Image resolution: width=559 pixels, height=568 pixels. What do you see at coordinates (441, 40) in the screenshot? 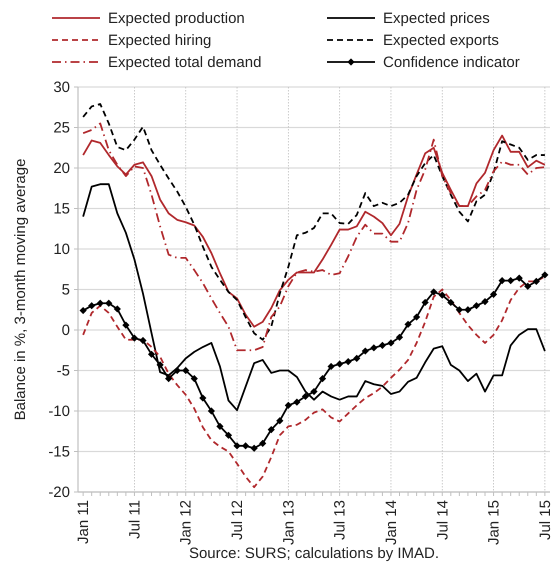
I see `legend-label: Expected exports` at bounding box center [441, 40].